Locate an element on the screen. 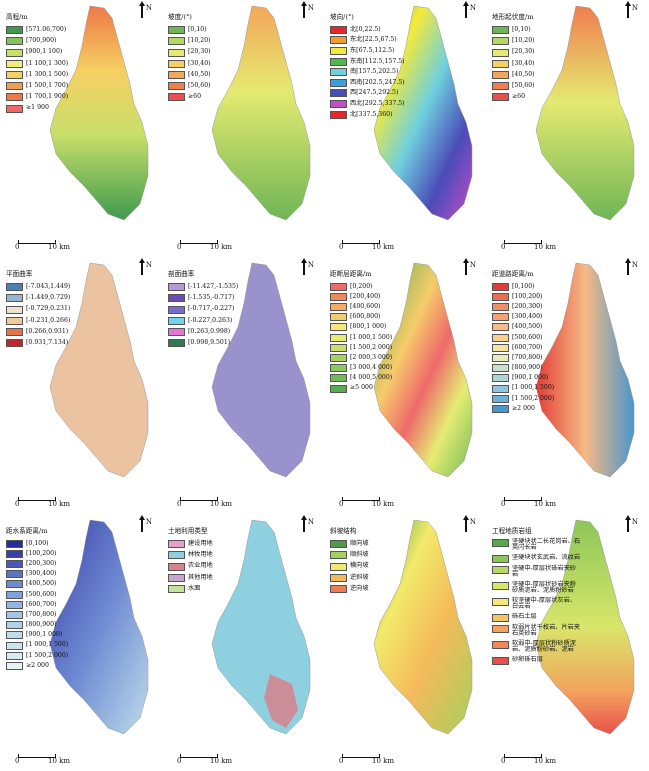  legend-label: 坚硬中-厚层状砾岩夹砂岩 is located at coordinates (544, 571).